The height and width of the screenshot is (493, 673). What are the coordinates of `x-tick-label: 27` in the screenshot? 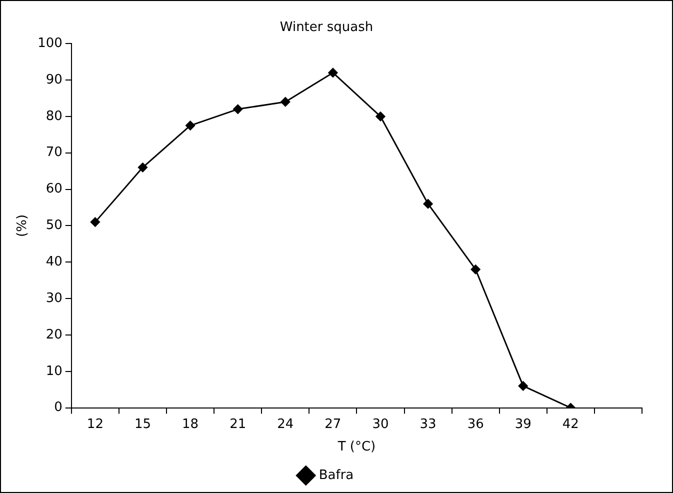 It's located at (333, 424).